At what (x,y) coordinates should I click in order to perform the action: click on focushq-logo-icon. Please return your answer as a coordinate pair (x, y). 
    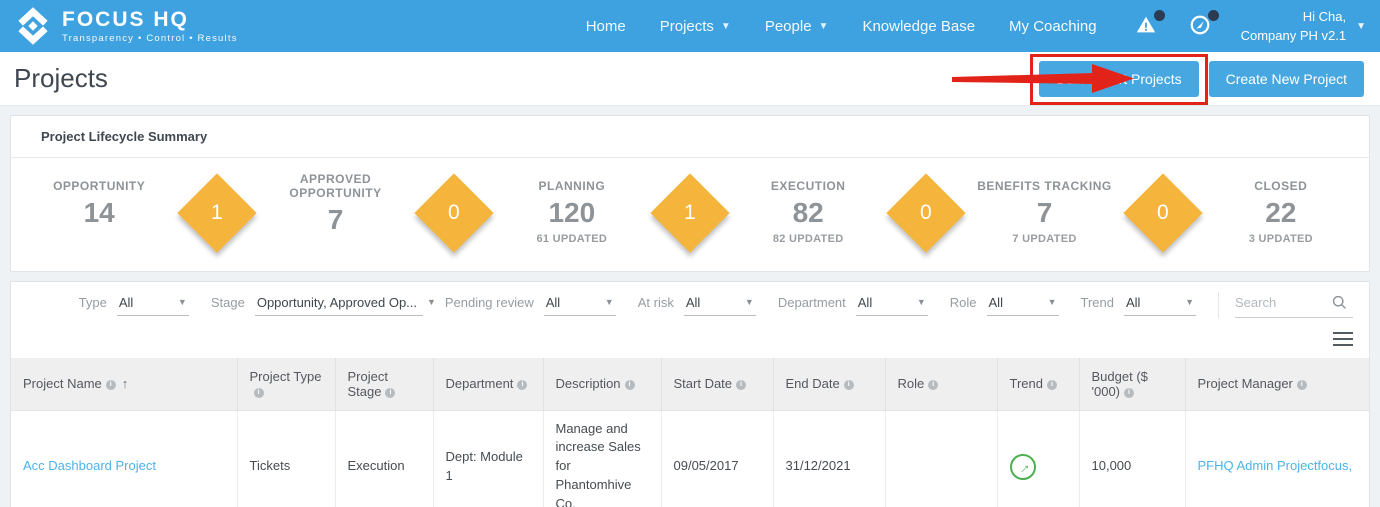
    Looking at the image, I should click on (33, 26).